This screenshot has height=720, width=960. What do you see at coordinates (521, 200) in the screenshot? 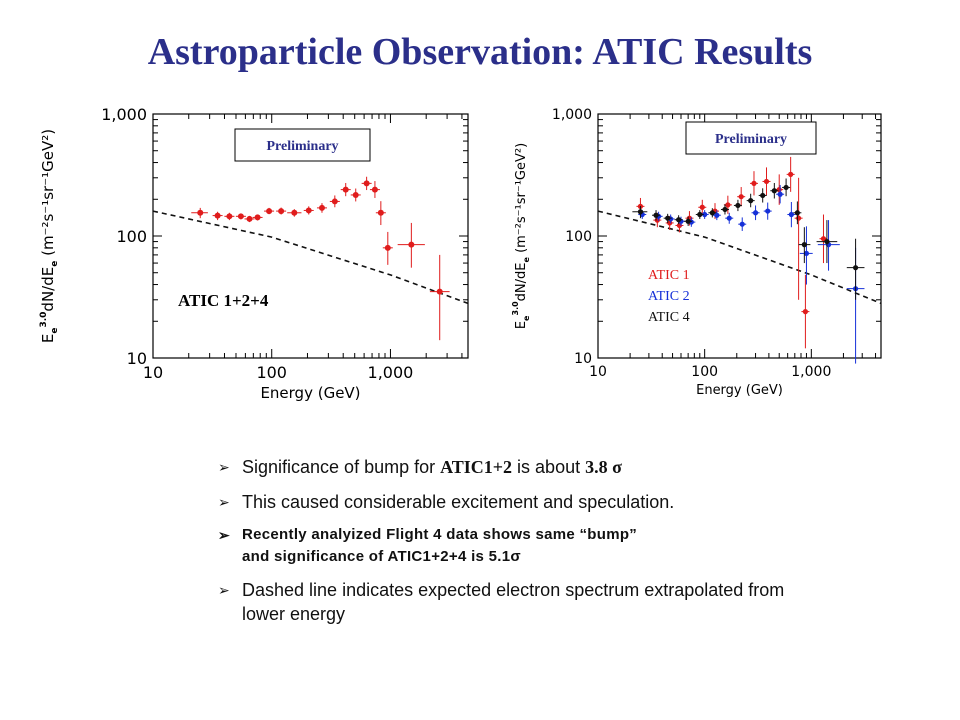
I see `y-label-units: (m⁻²s⁻¹sr⁻¹GeV²)` at bounding box center [521, 200].